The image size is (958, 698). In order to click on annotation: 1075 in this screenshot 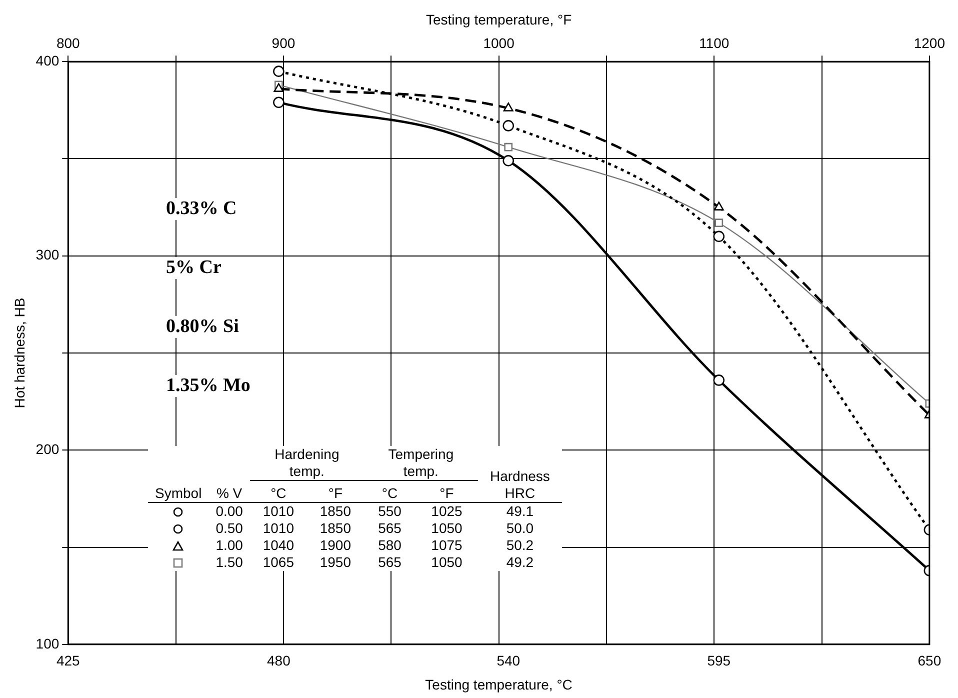, I will do `click(447, 545)`.